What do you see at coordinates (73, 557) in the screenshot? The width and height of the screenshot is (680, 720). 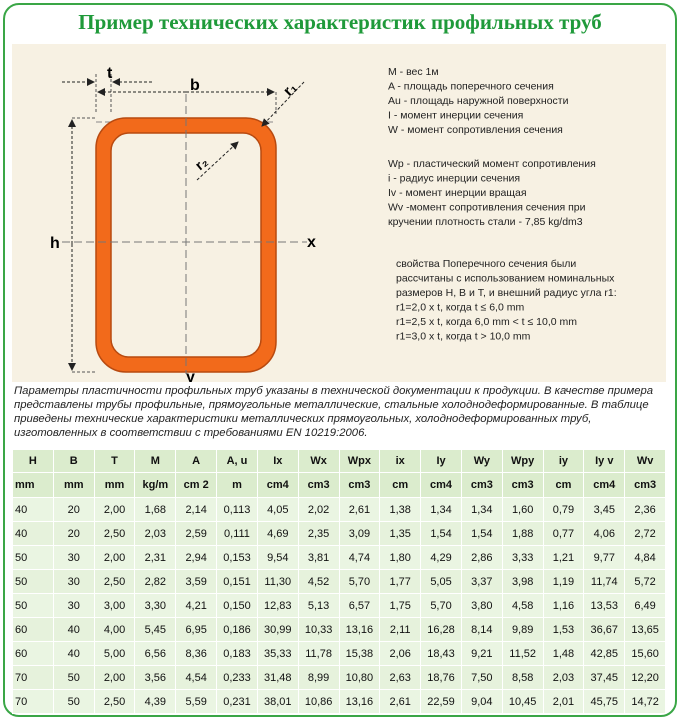 I see `data-cell: 30` at bounding box center [73, 557].